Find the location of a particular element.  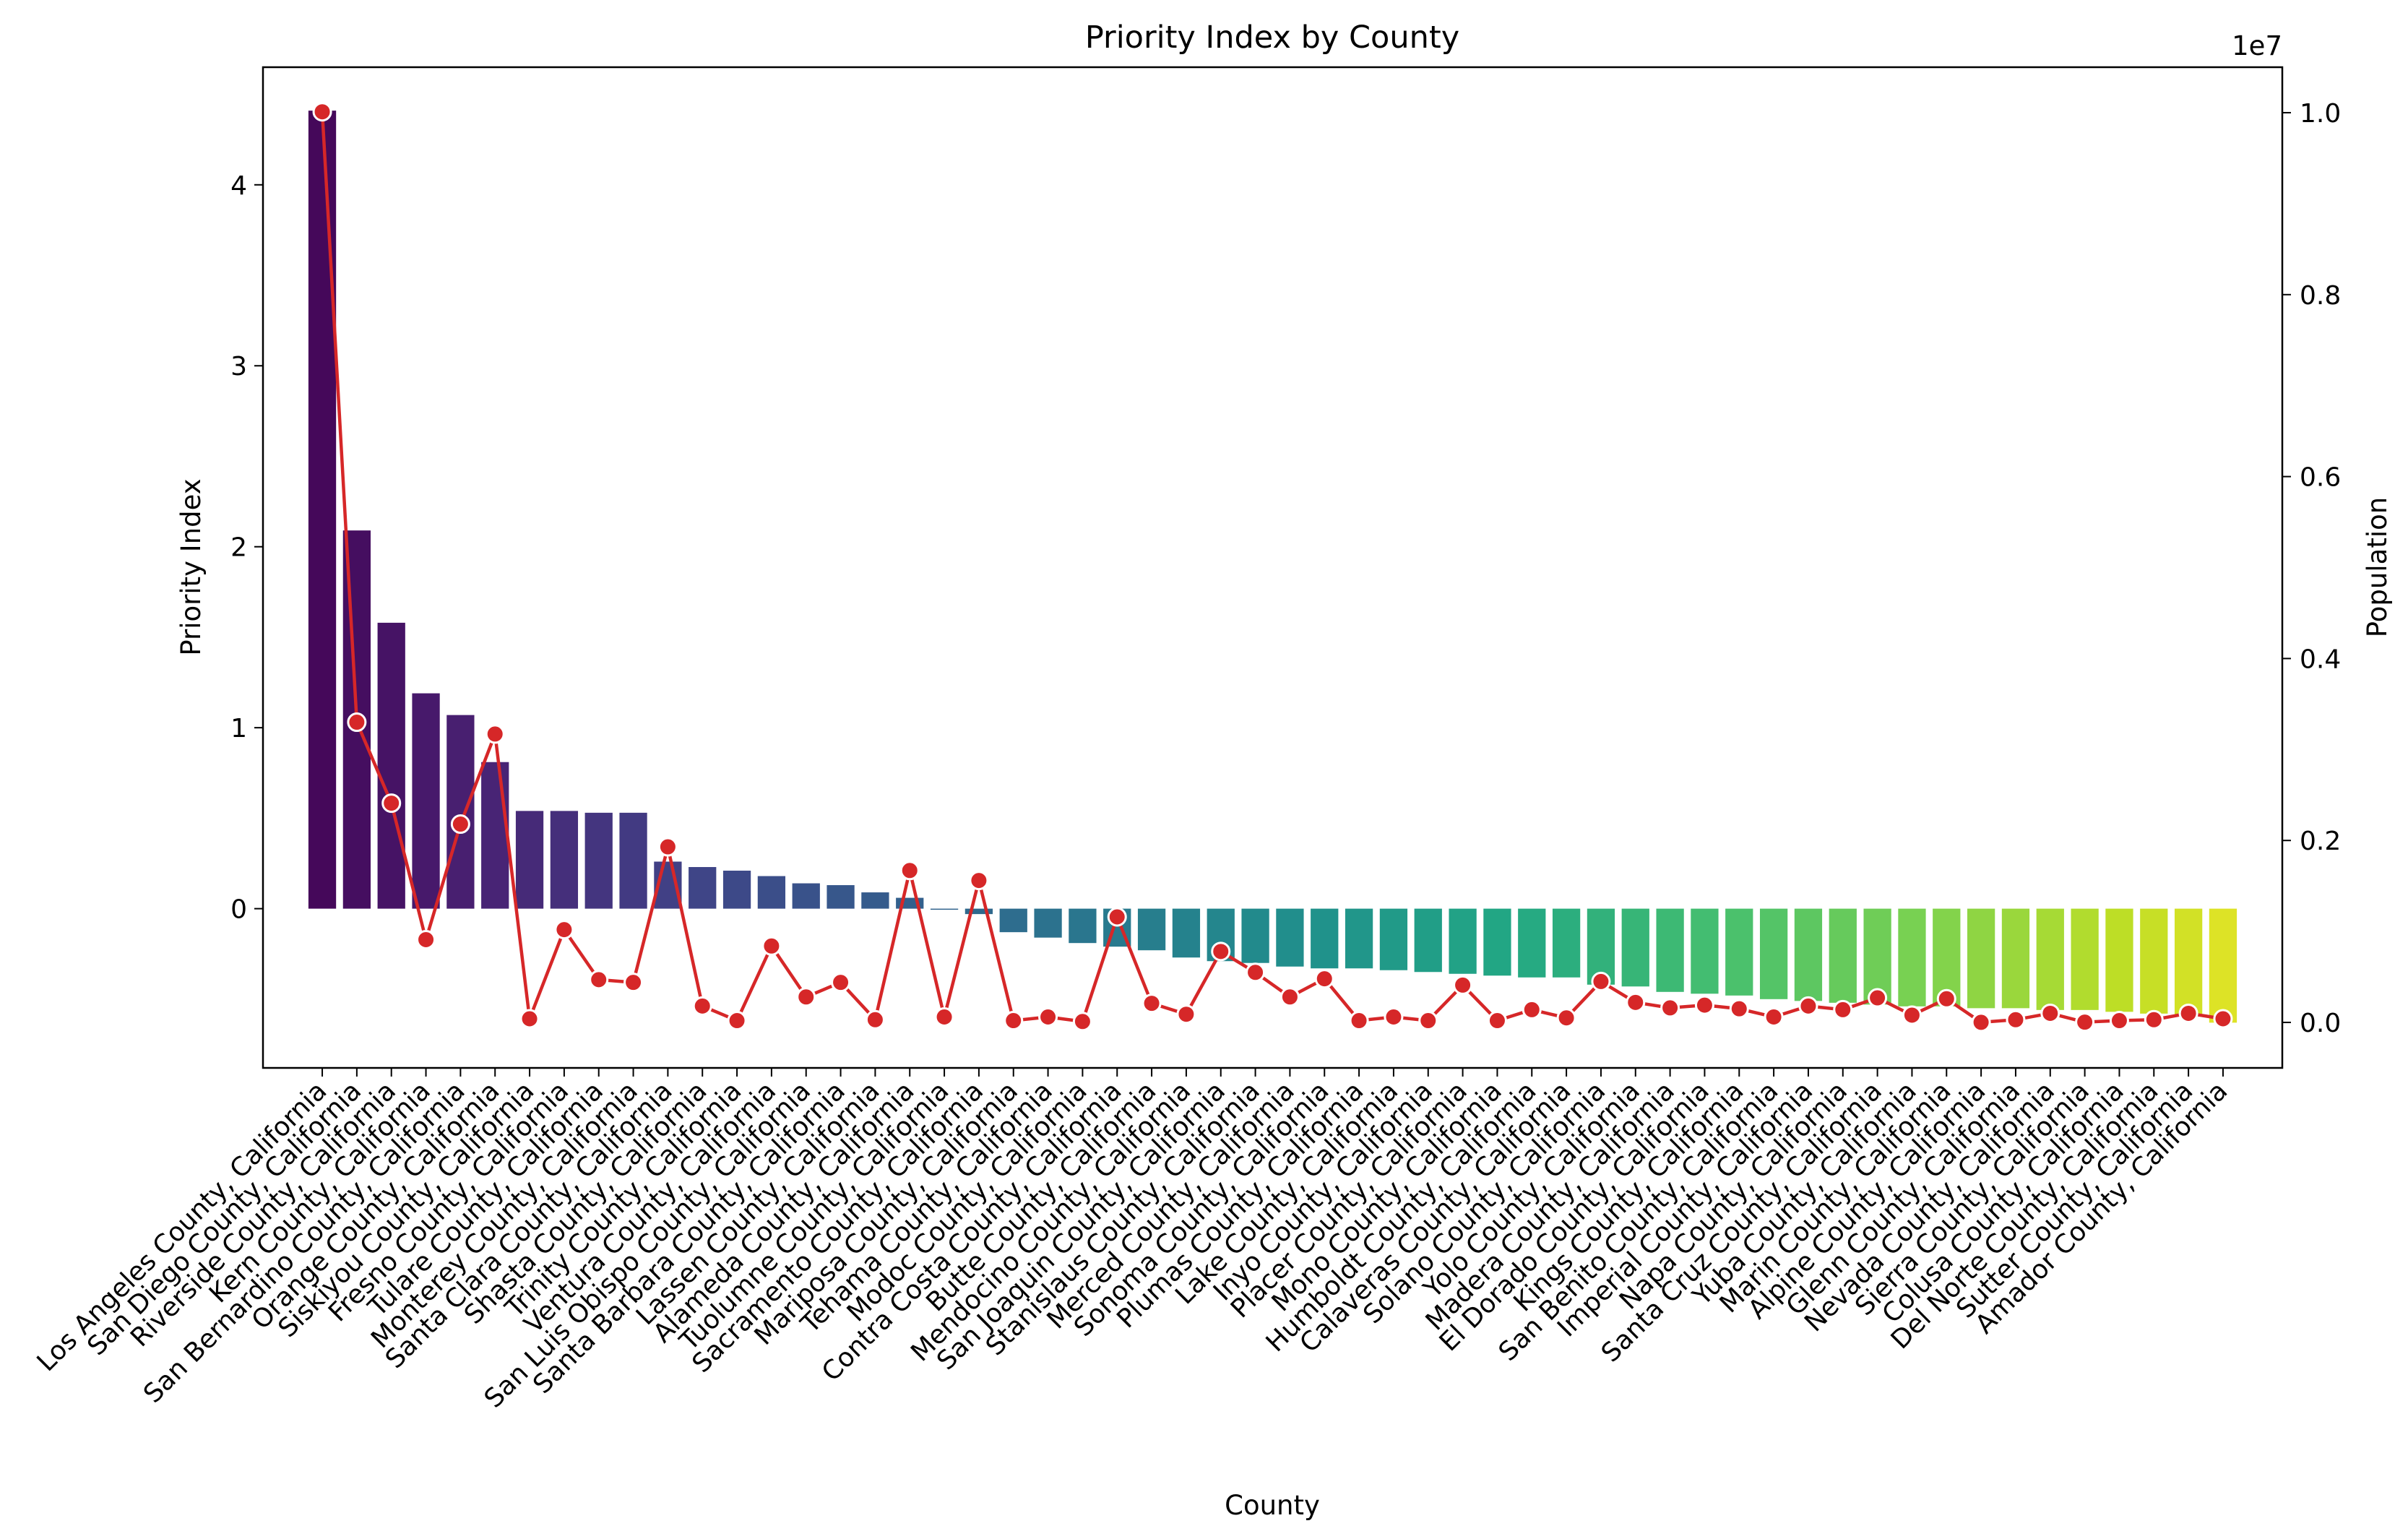

right-y-axis: 0.0 0.2 0.4 0.6 0.8 1.0 is located at coordinates (2311, 568).